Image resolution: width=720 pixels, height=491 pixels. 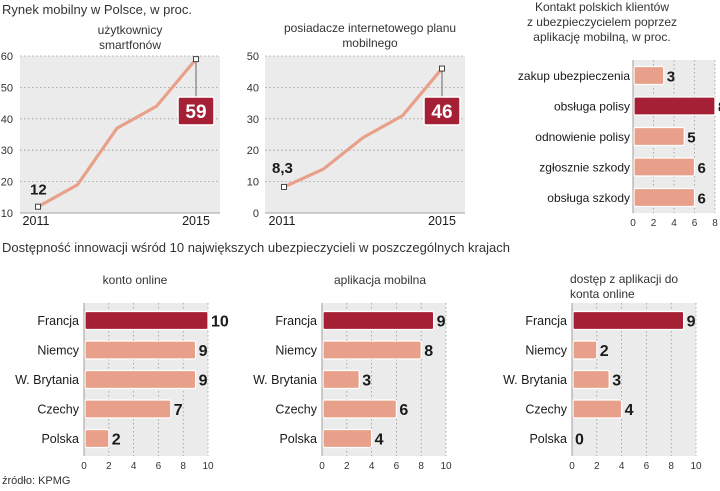 What do you see at coordinates (7, 120) in the screenshot?
I see `smartphone-y-tick-label: 40` at bounding box center [7, 120].